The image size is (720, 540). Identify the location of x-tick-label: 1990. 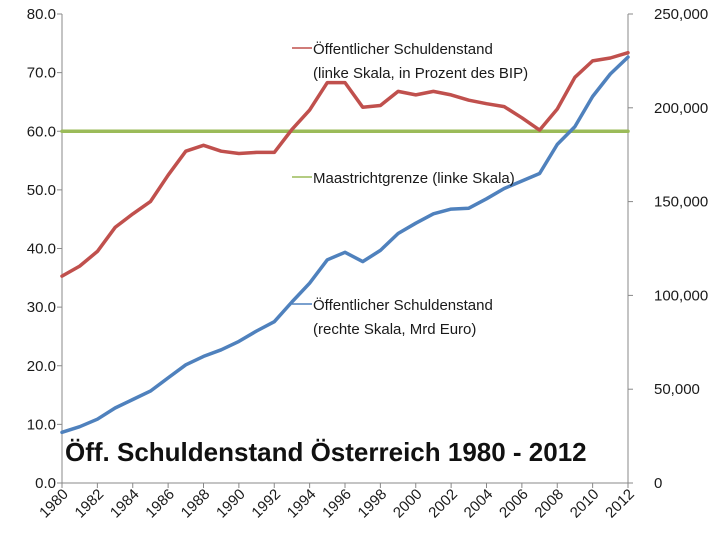
(231, 504).